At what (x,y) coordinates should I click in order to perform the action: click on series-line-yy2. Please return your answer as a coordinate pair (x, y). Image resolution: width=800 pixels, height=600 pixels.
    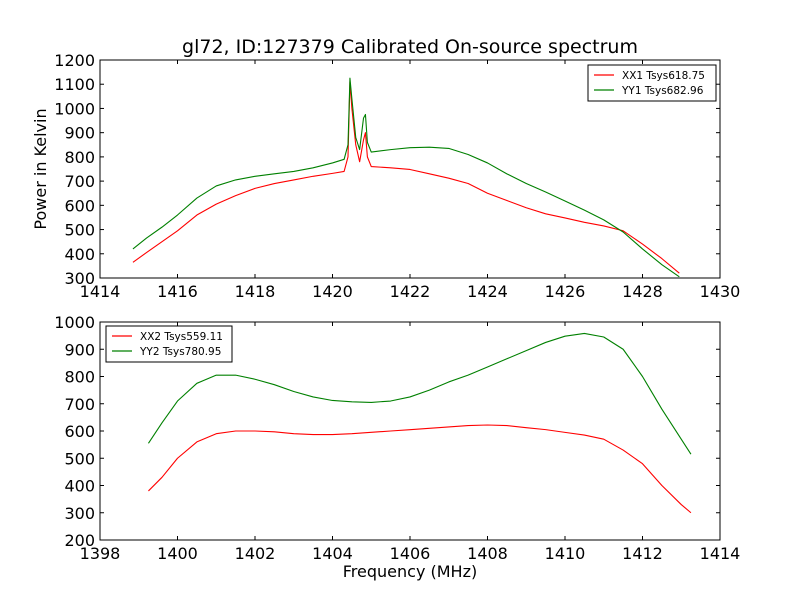
    Looking at the image, I should click on (419, 393).